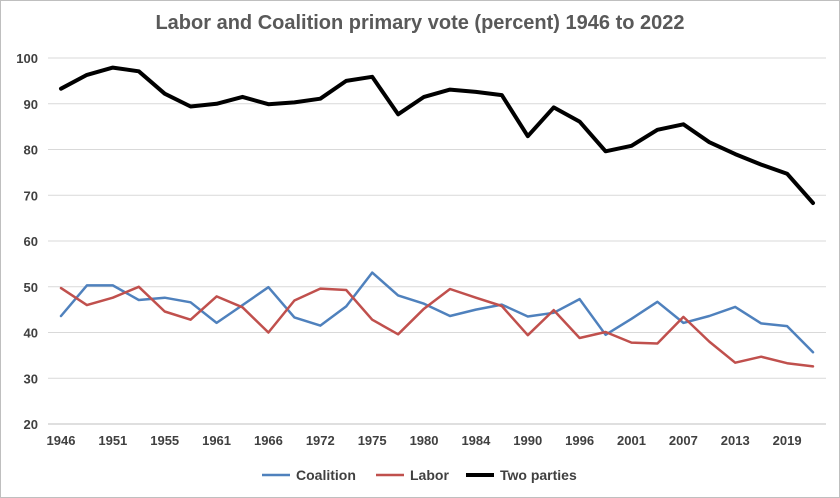  Describe the element at coordinates (527, 440) in the screenshot. I see `x-tick-label: 1990` at that location.